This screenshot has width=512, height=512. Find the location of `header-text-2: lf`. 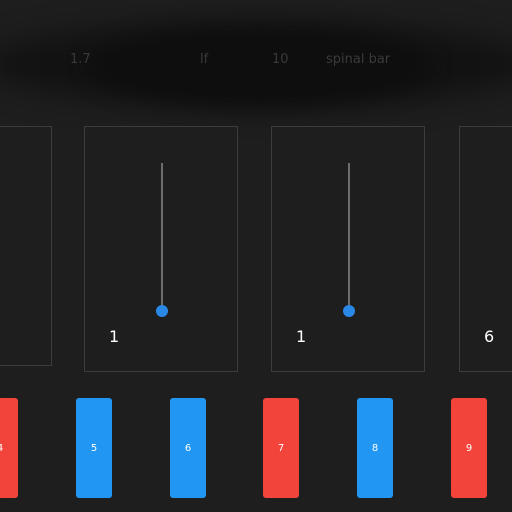

header-text-2: lf is located at coordinates (204, 59).